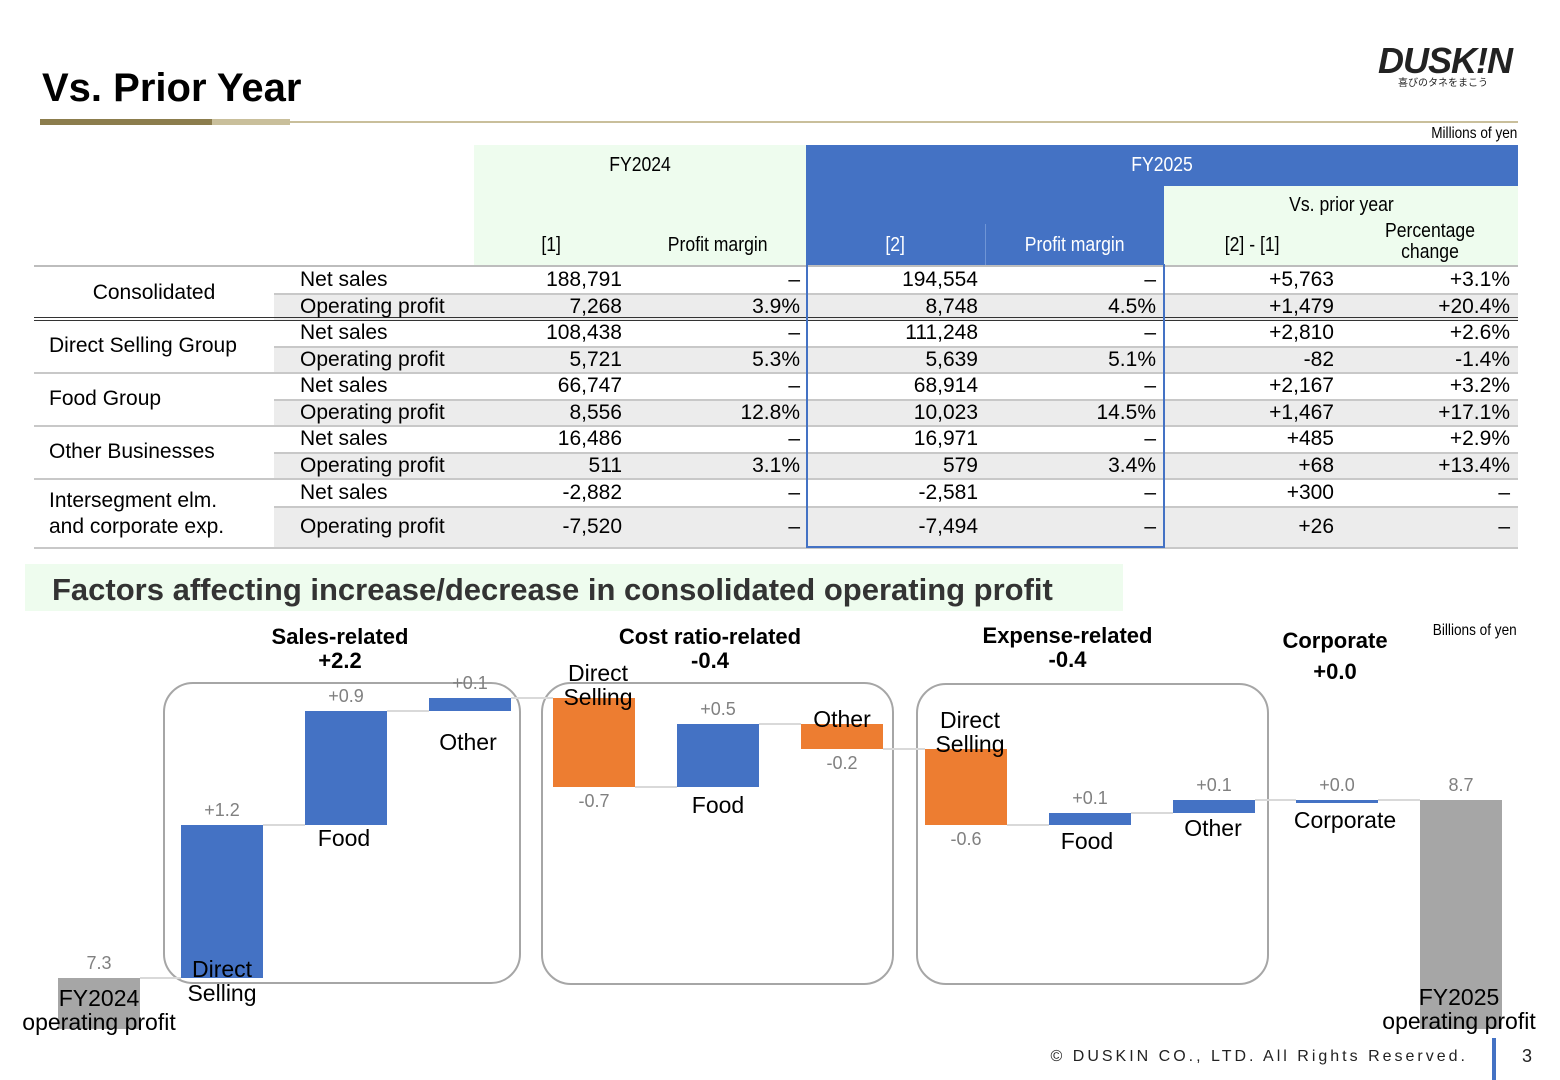  What do you see at coordinates (1090, 797) in the screenshot?
I see `waterfall-value-label: +0.1` at bounding box center [1090, 797].